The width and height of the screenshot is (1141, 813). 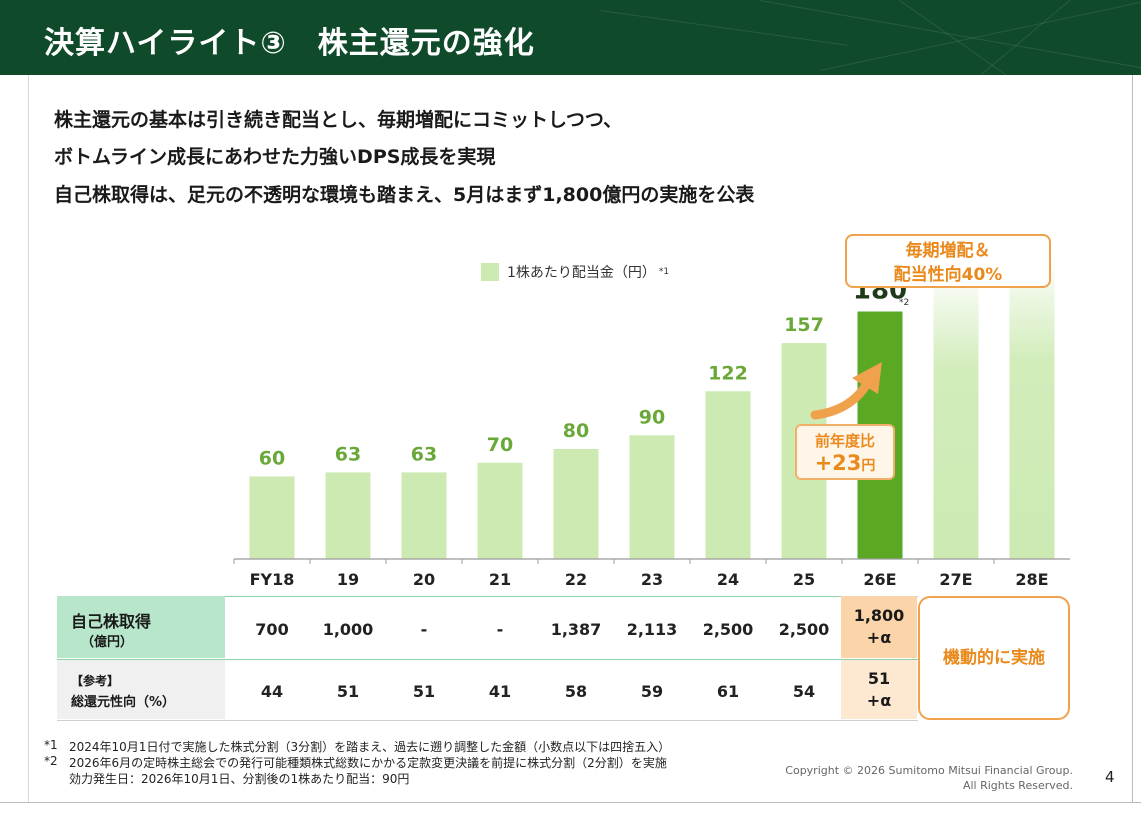 What do you see at coordinates (500, 691) in the screenshot?
I see `payout-21: 41` at bounding box center [500, 691].